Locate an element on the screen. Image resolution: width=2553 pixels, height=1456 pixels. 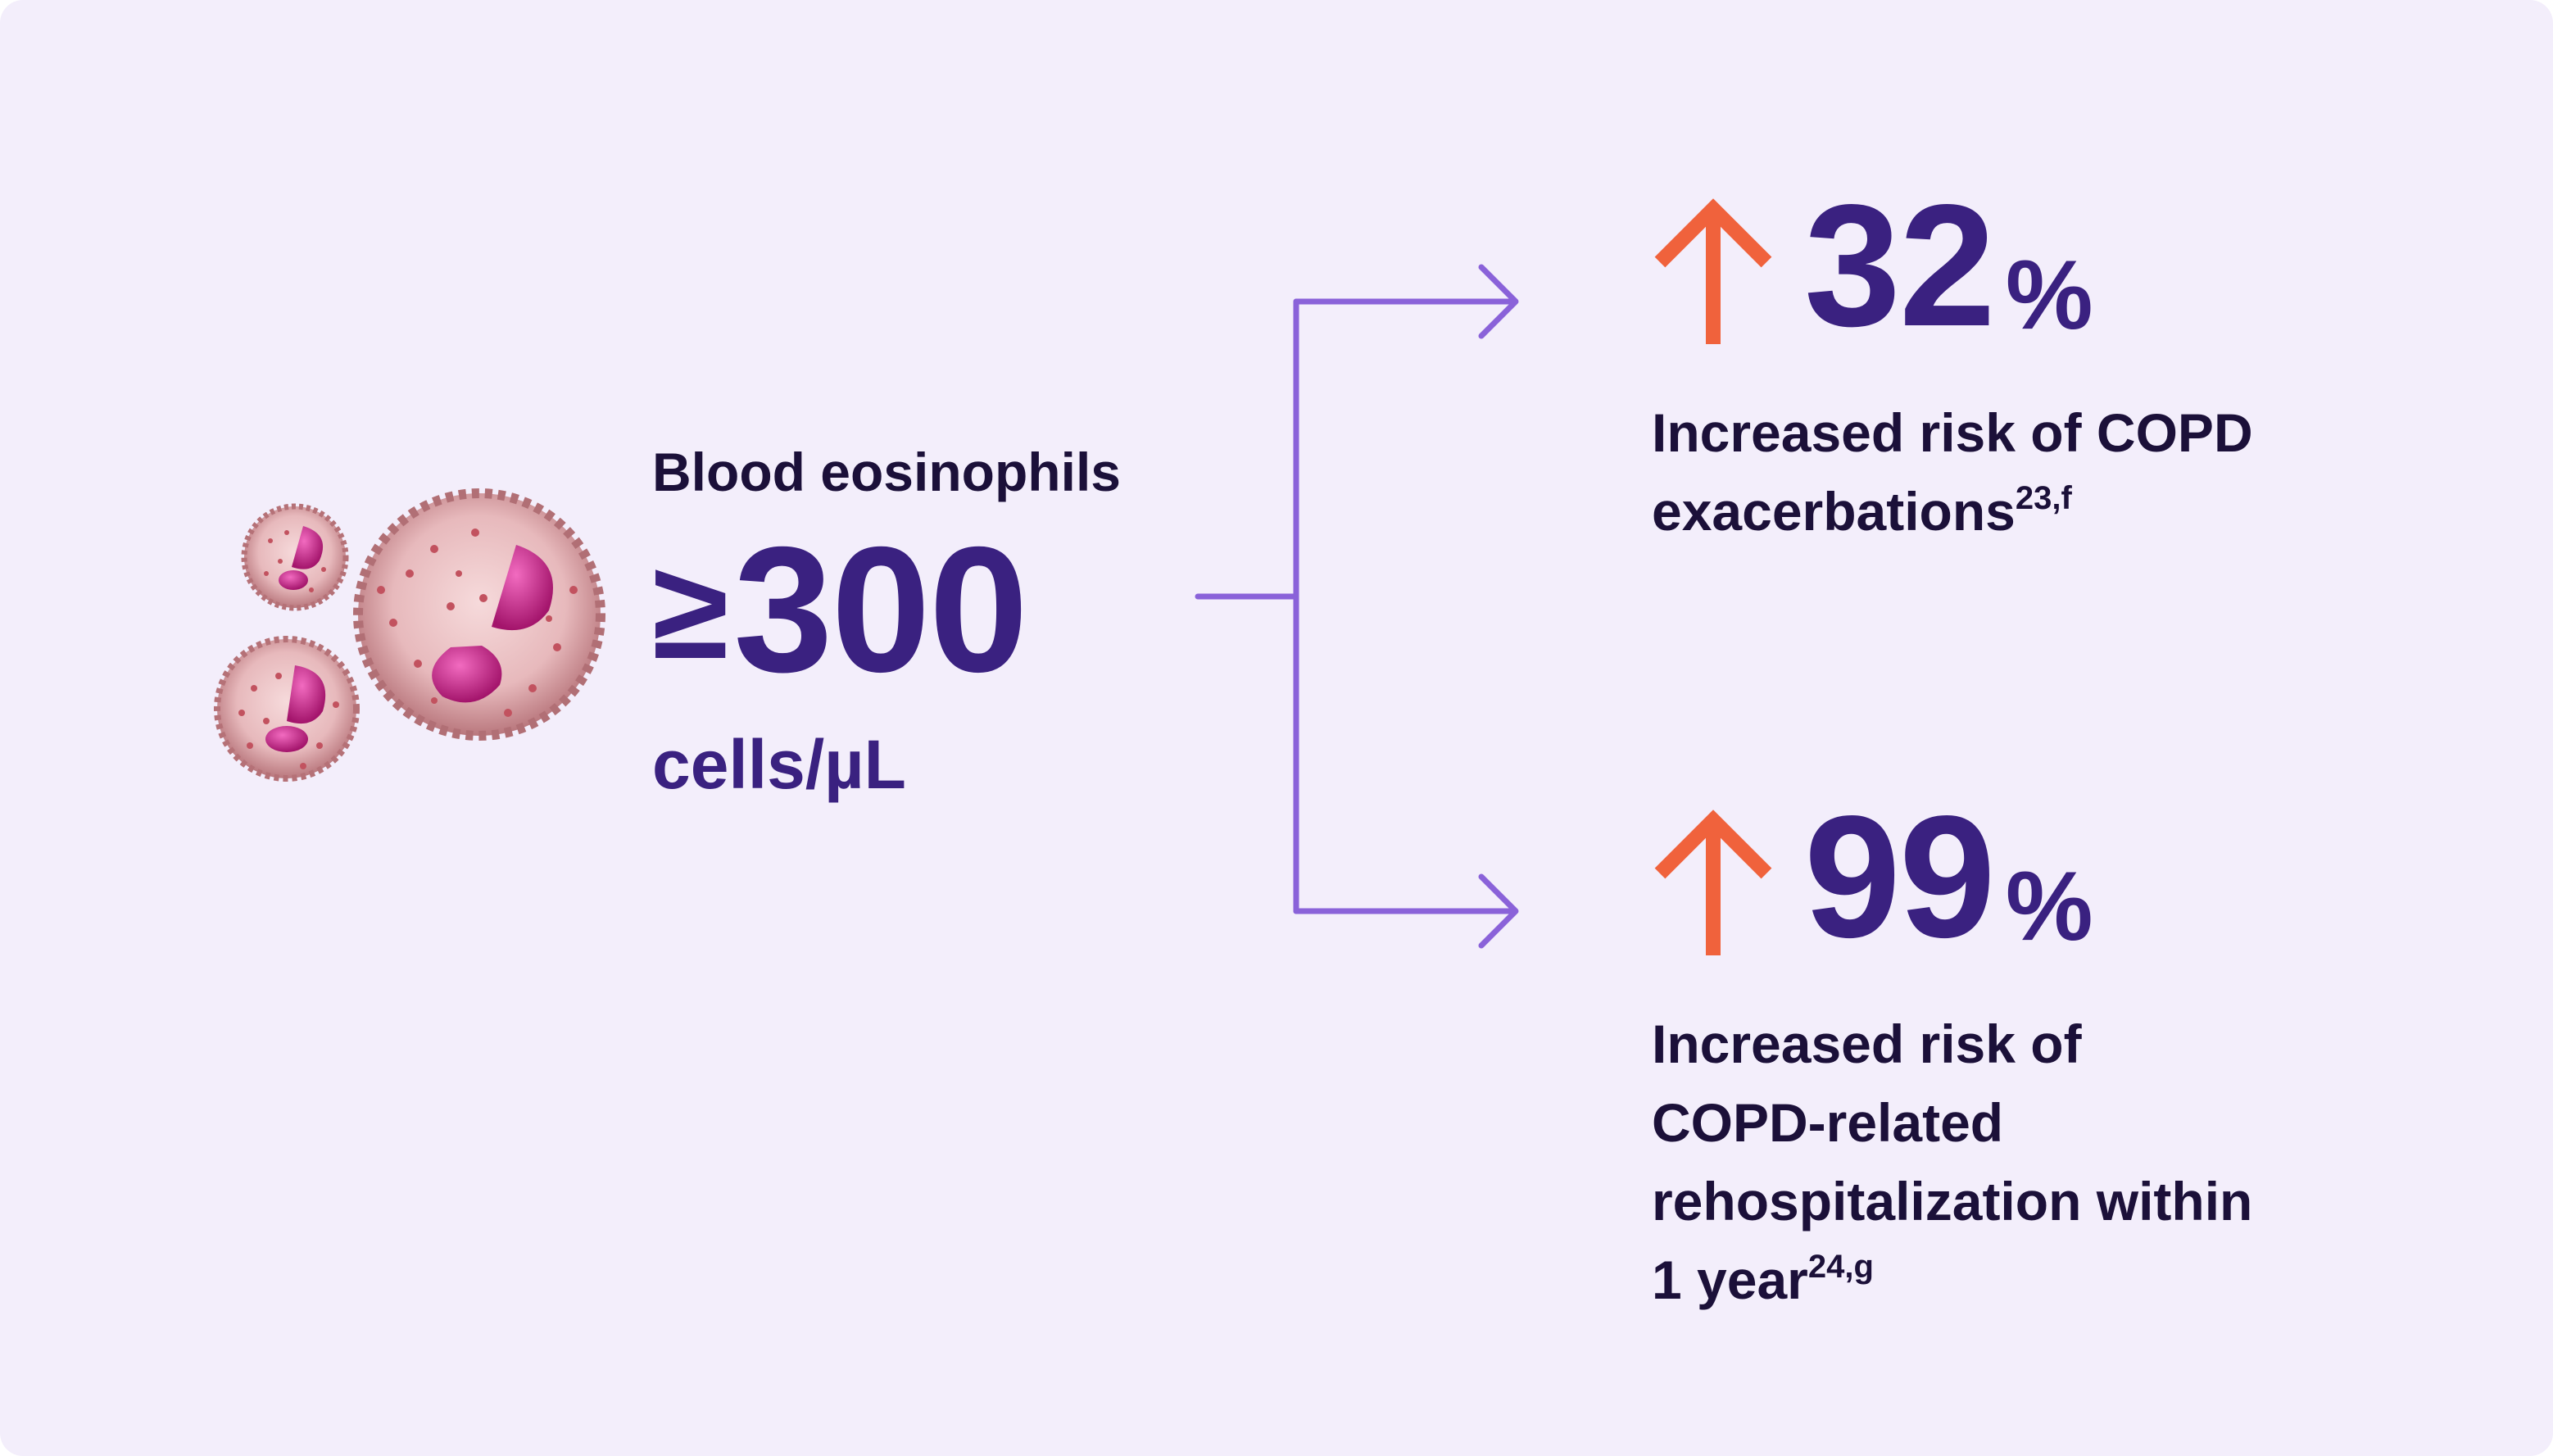
large-cell is located at coordinates (479, 615).